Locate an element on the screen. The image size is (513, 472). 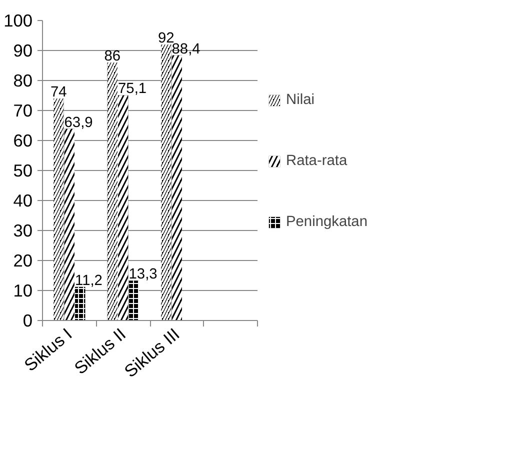
data-label: 75,1 is located at coordinates (132, 89).